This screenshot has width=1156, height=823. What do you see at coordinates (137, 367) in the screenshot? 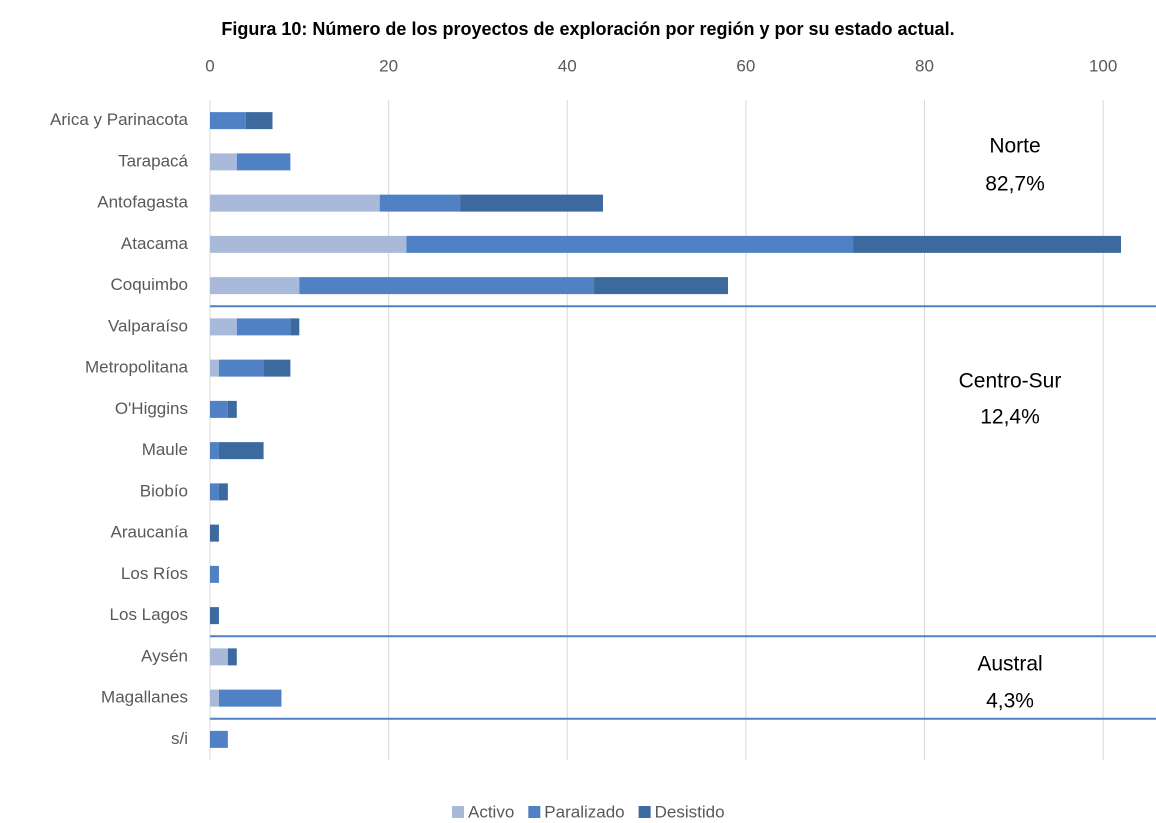
I see `y-tick-label: Metropolitana` at bounding box center [137, 367].